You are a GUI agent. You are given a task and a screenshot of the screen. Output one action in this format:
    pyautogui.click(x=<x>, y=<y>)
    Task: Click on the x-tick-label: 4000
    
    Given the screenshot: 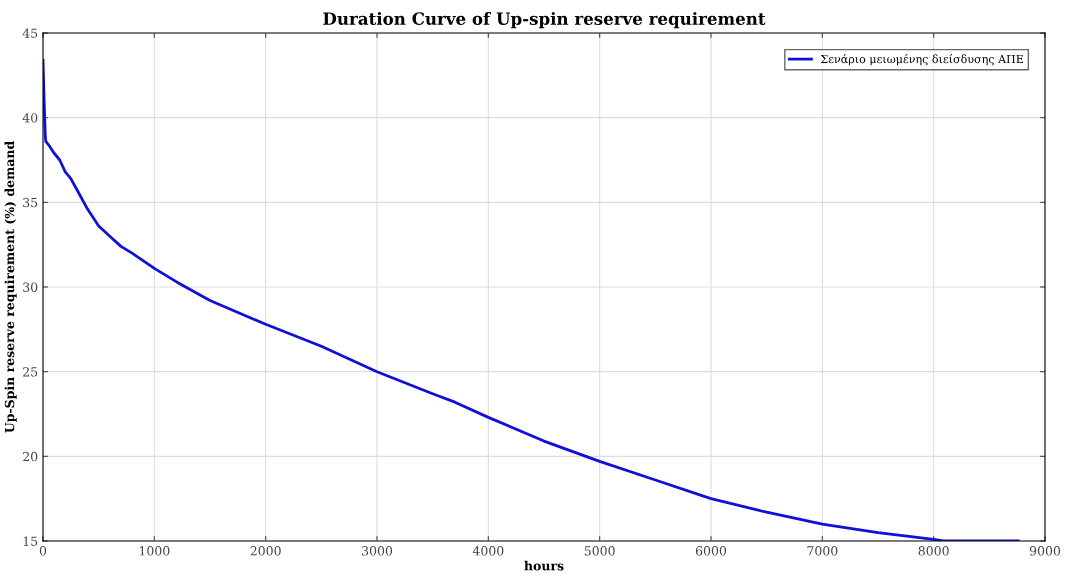 What is the action you would take?
    pyautogui.click(x=488, y=551)
    